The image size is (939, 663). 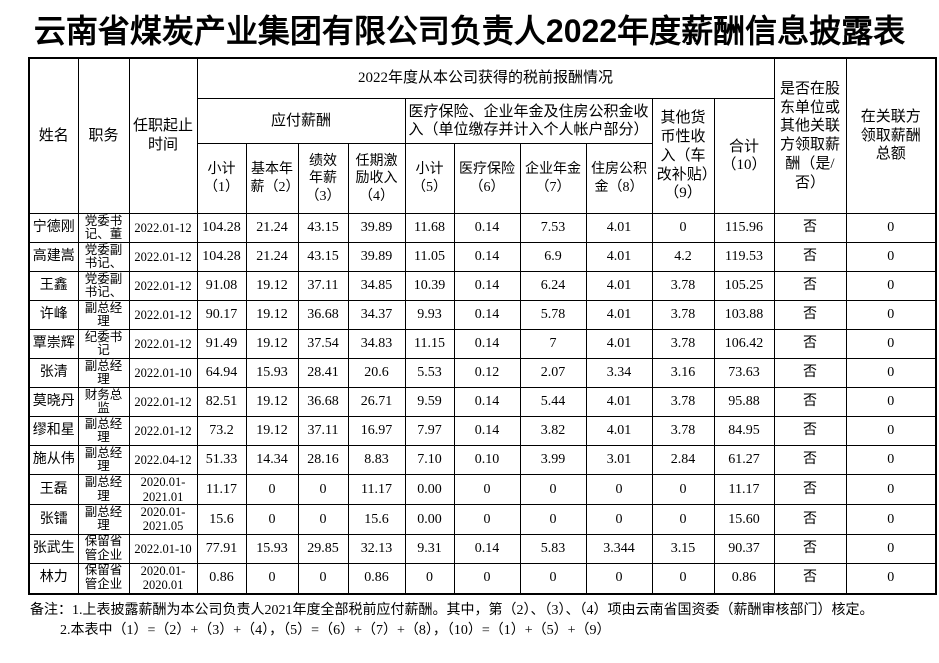 What do you see at coordinates (376, 344) in the screenshot?
I see `cell-c4: 34.83` at bounding box center [376, 344].